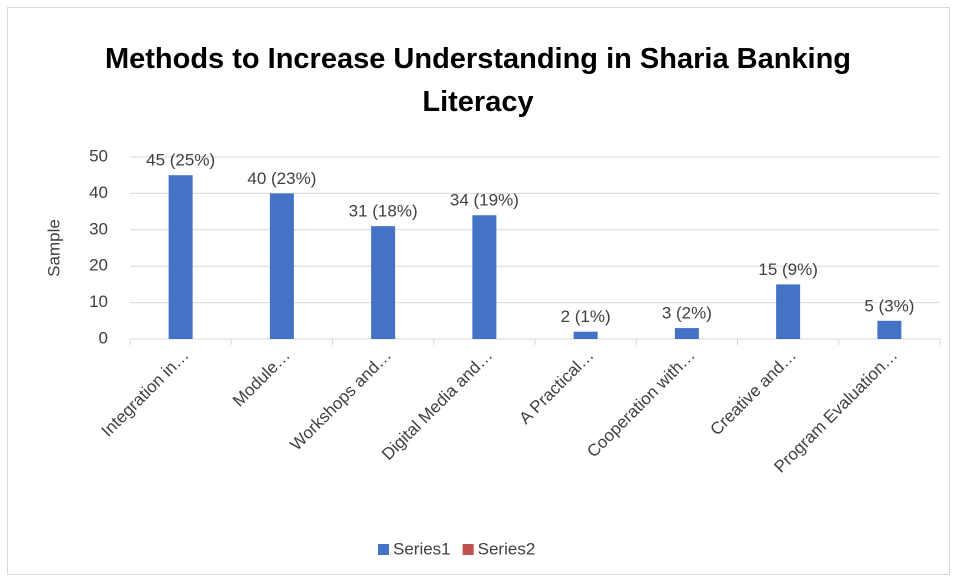  Describe the element at coordinates (422, 548) in the screenshot. I see `legend-label: Series1` at that location.